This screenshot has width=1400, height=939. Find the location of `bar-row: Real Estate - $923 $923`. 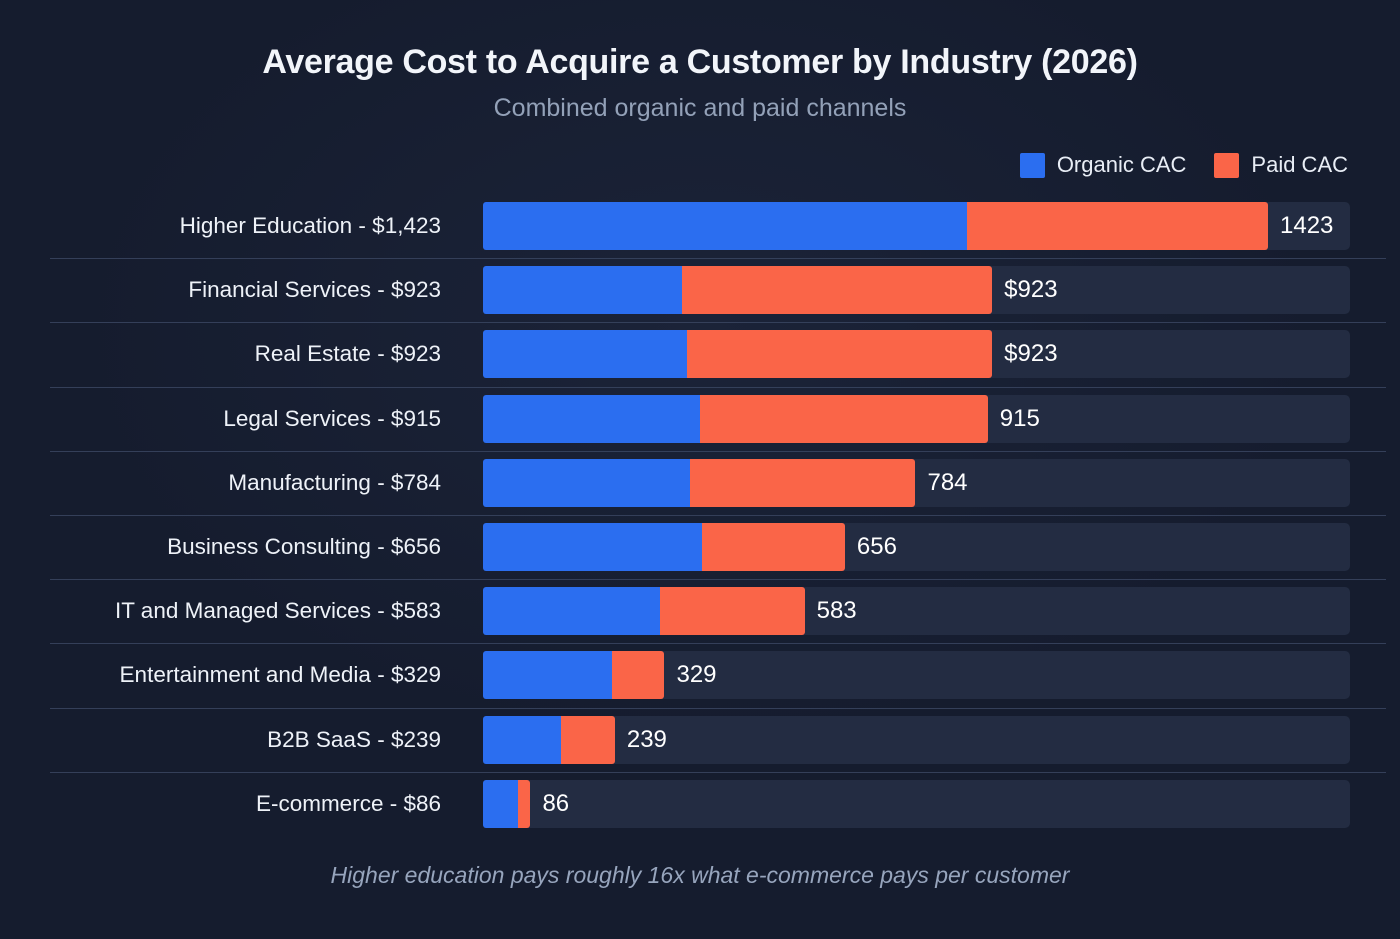

bar-row: Real Estate - $923 $923 is located at coordinates (700, 354).